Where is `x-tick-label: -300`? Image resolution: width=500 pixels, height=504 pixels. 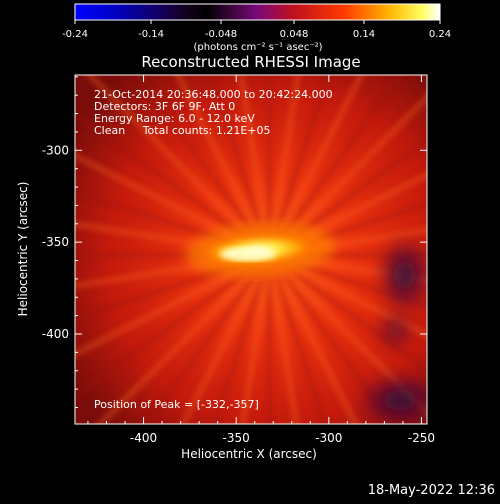
x-tick-label: -300 is located at coordinates (328, 438).